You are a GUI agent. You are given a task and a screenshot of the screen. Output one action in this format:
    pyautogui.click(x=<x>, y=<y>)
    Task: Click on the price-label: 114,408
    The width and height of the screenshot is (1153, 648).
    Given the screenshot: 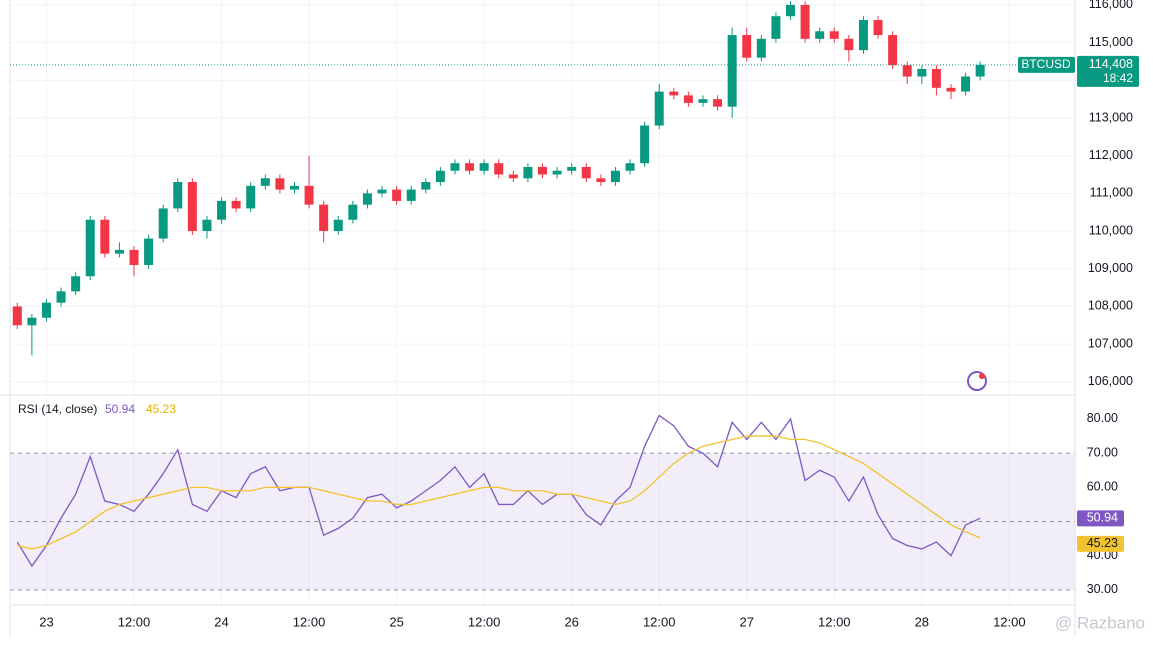 What is the action you would take?
    pyautogui.click(x=1111, y=64)
    